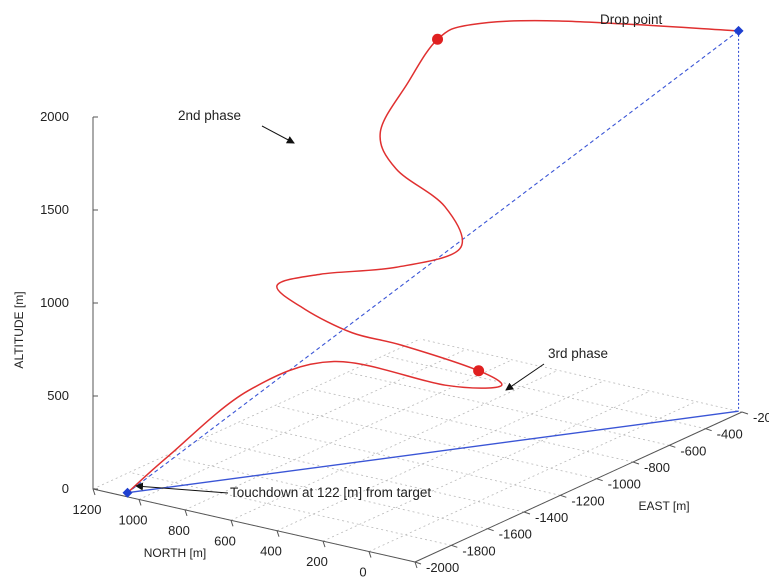 The width and height of the screenshot is (769, 578). What do you see at coordinates (738, 30) in the screenshot?
I see `drop-point-marker` at bounding box center [738, 30].